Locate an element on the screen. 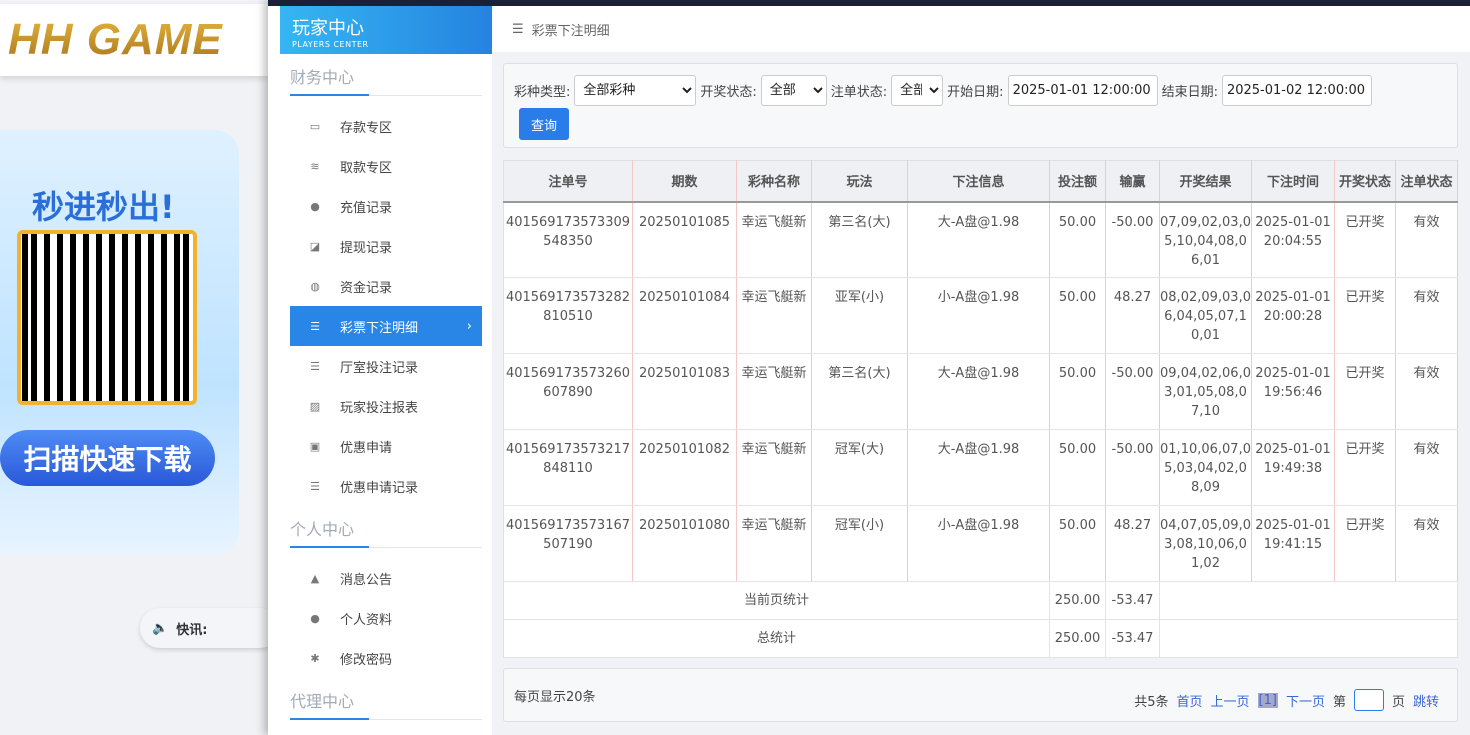  download-button: 扫描快速下载 is located at coordinates (107, 458).